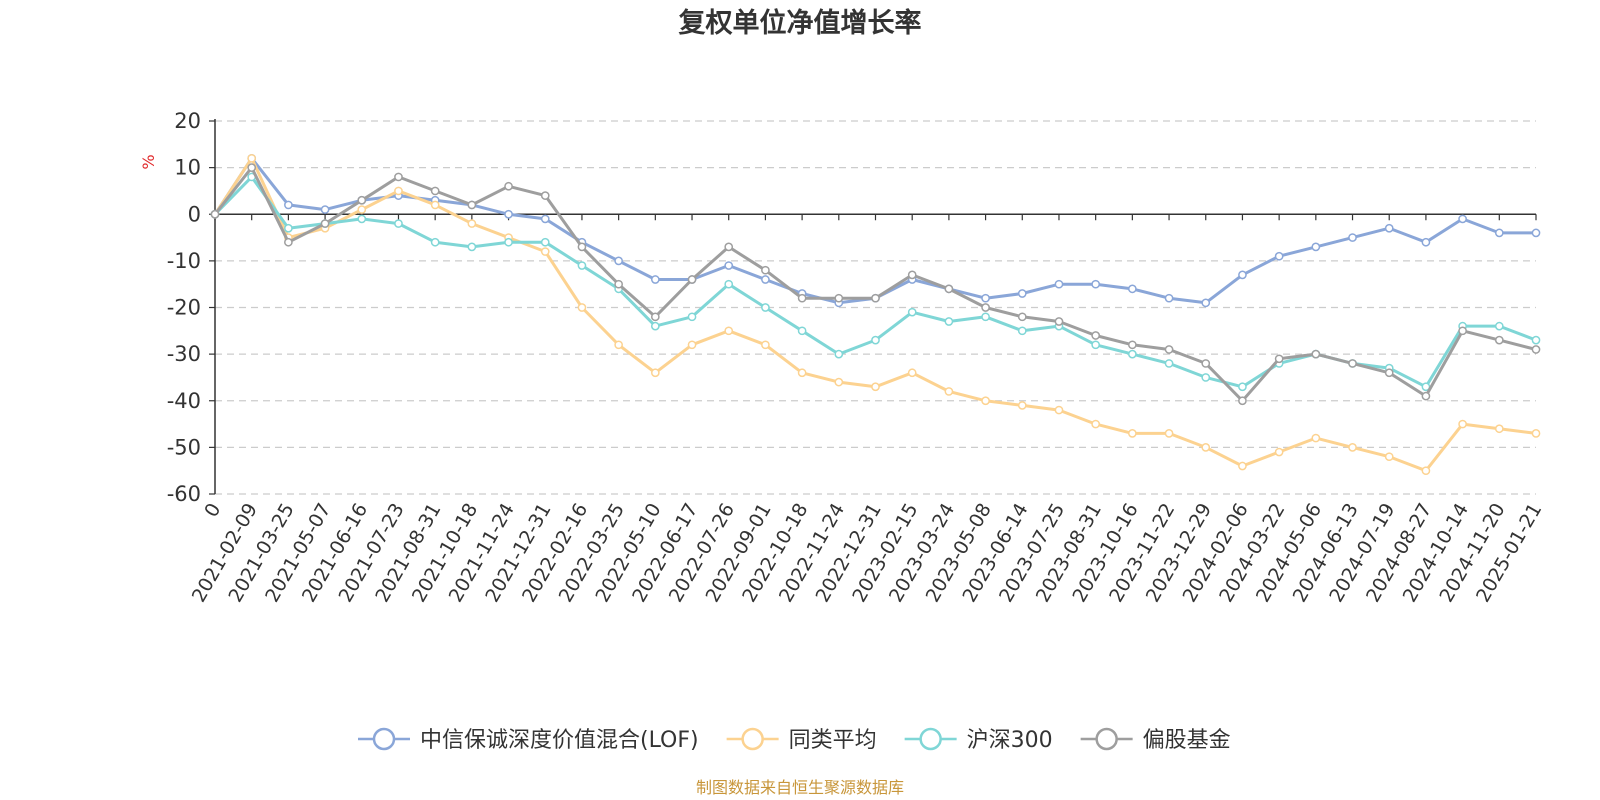  What do you see at coordinates (148, 161) in the screenshot?
I see `y-axis-unit: %` at bounding box center [148, 161].